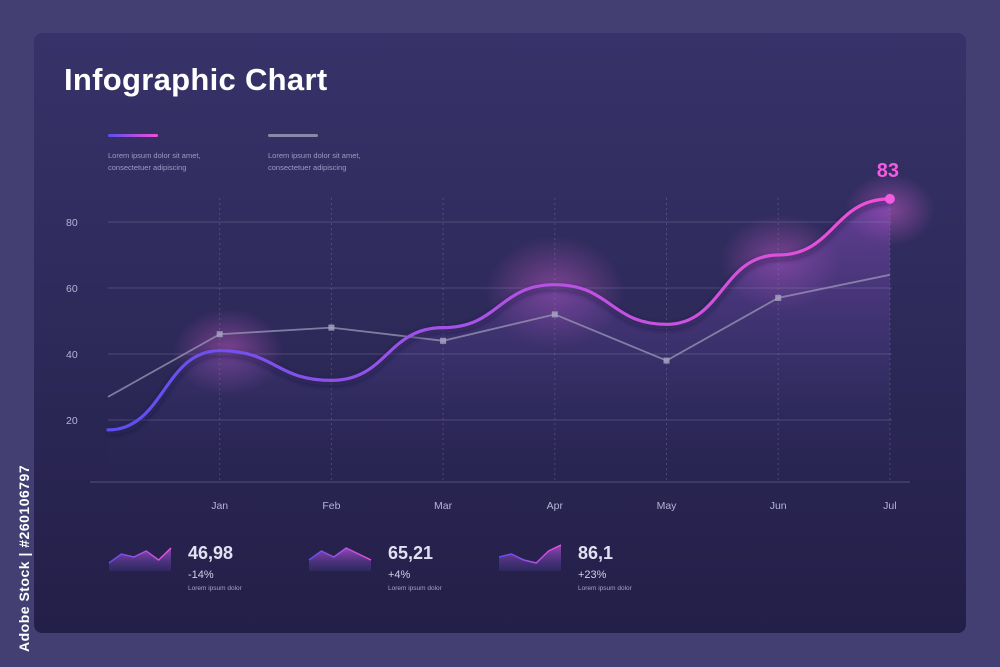 Image resolution: width=1000 pixels, height=667 pixels. Describe the element at coordinates (201, 575) in the screenshot. I see `stat-change: -14%` at that location.